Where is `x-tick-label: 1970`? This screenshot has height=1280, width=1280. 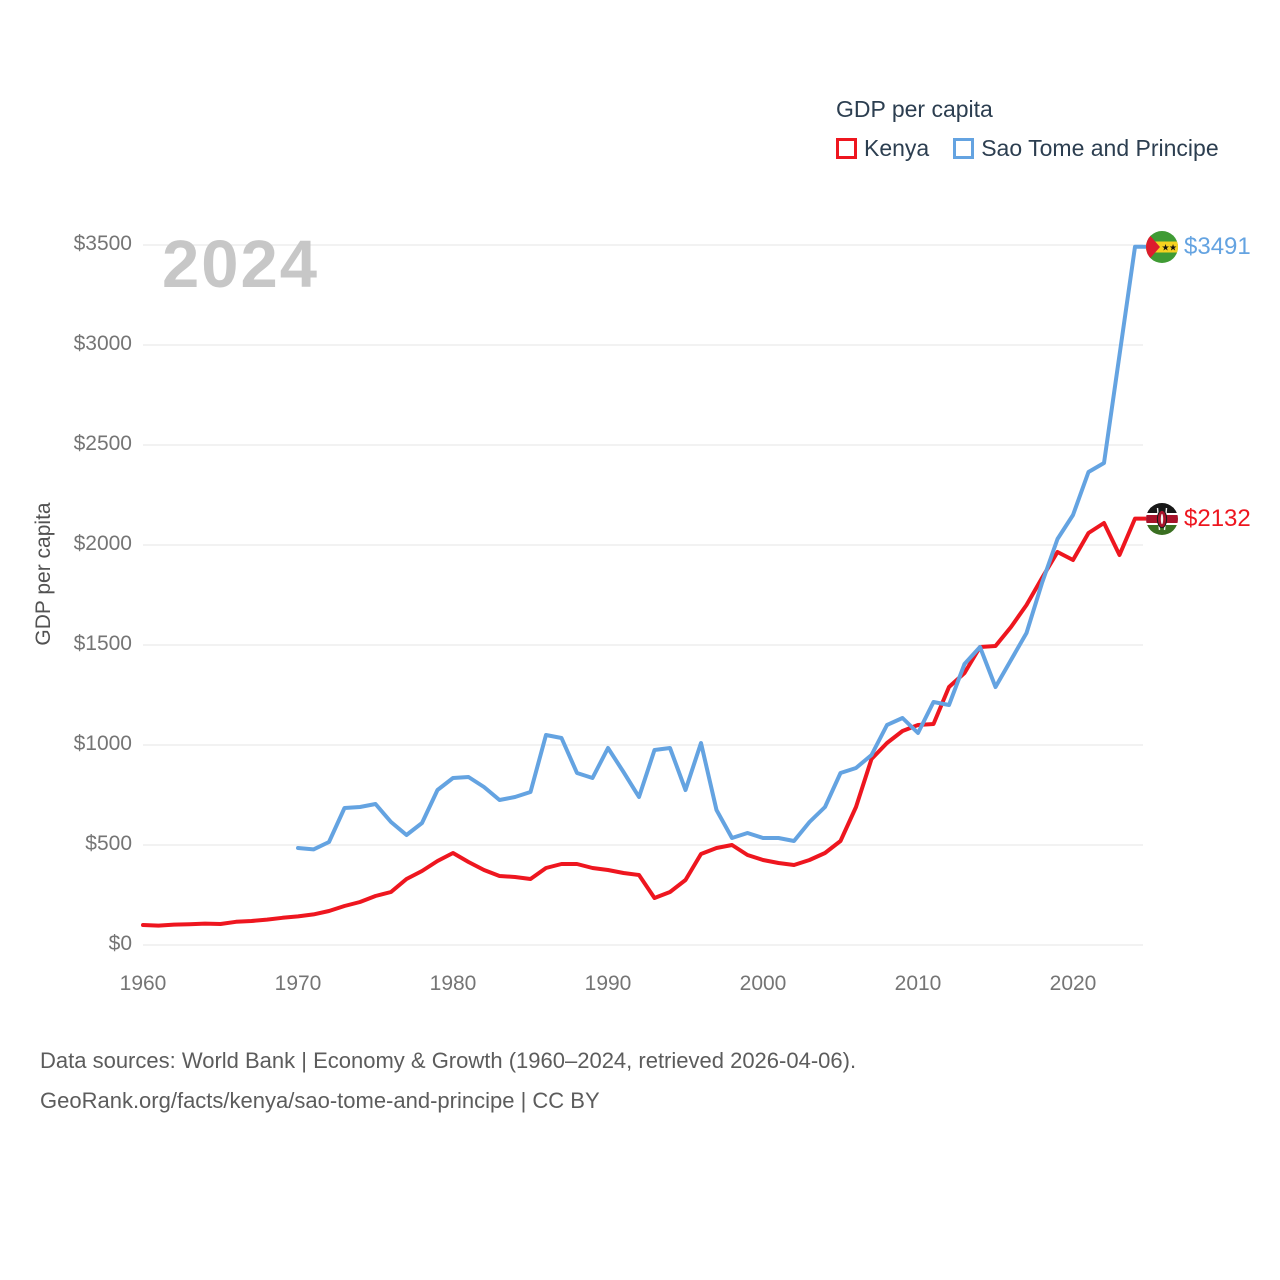
x-tick-label: 1970 is located at coordinates (298, 983).